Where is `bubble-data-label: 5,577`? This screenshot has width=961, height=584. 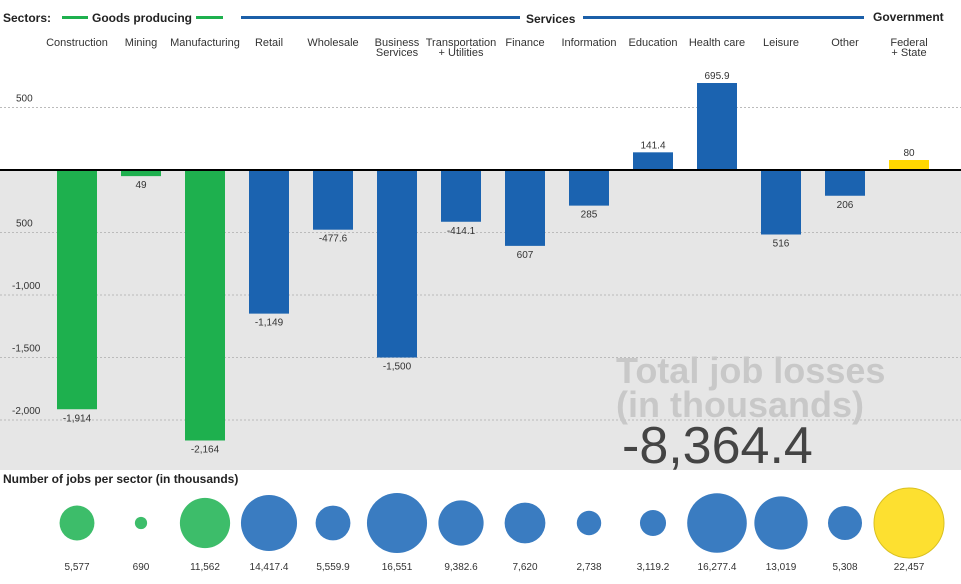
bubble-data-label: 5,577 is located at coordinates (76, 567).